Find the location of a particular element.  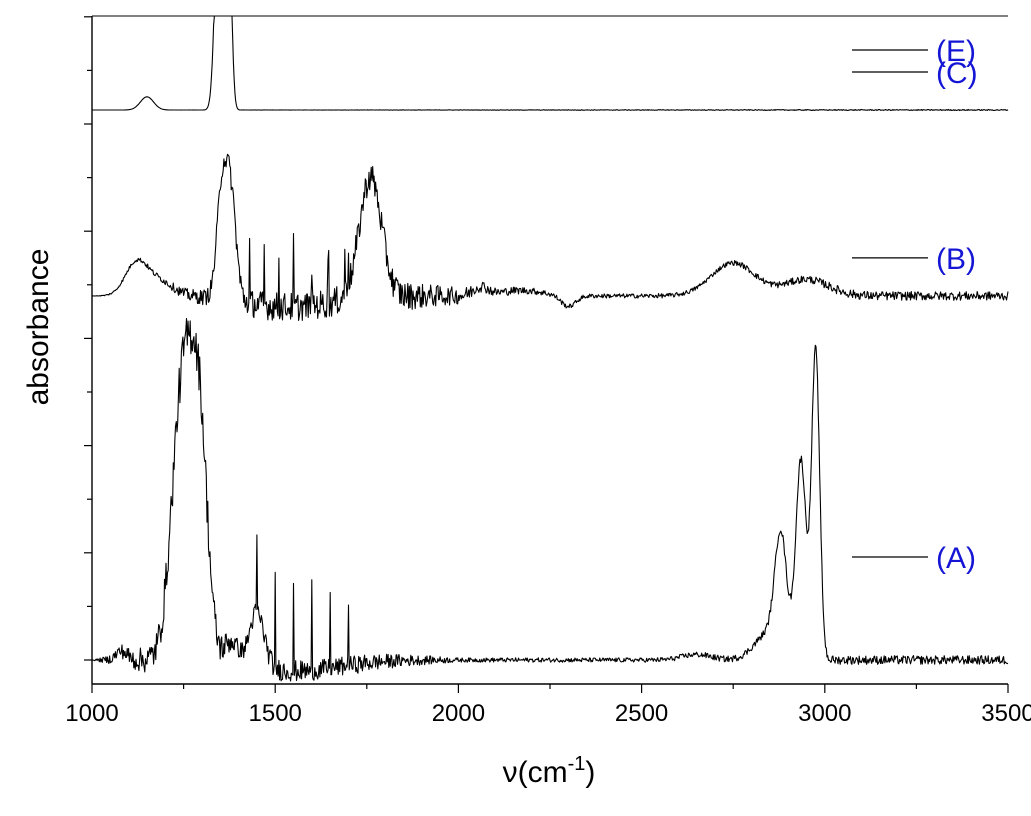

x-axis-label-symbol: ν is located at coordinates (510, 772).